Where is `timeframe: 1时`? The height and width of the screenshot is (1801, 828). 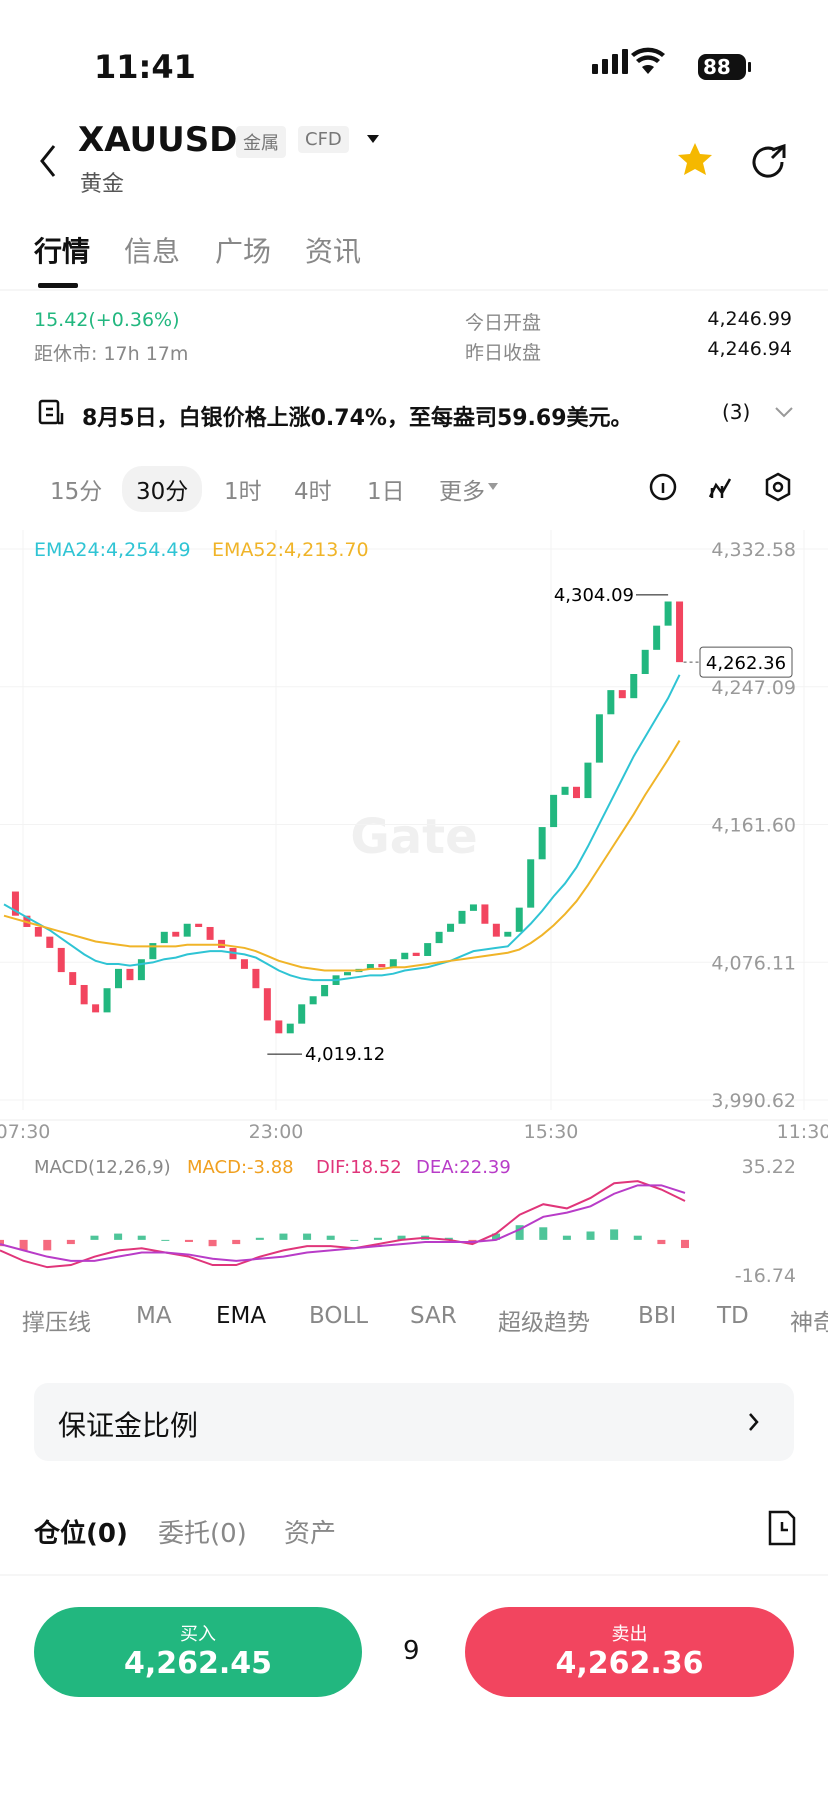 timeframe: 1时 is located at coordinates (243, 492).